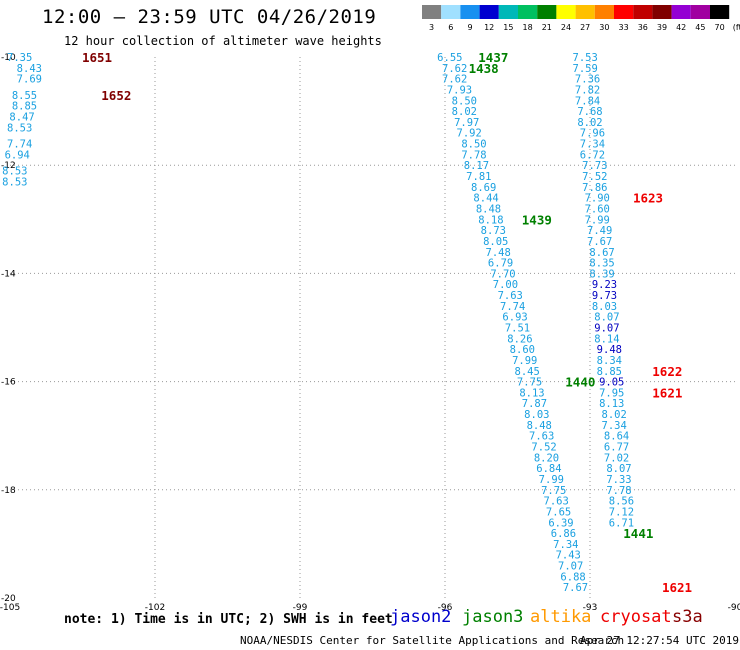  I want to click on colorbar-label: 30, so click(604, 27).